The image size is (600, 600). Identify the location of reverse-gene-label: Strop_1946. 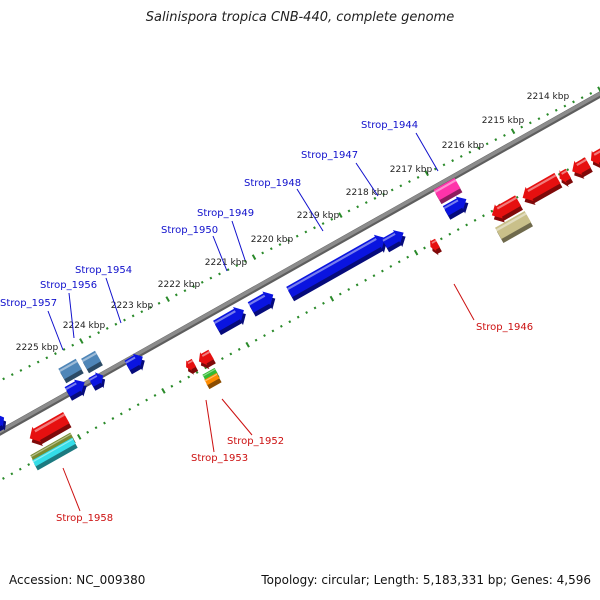
(493, 308).